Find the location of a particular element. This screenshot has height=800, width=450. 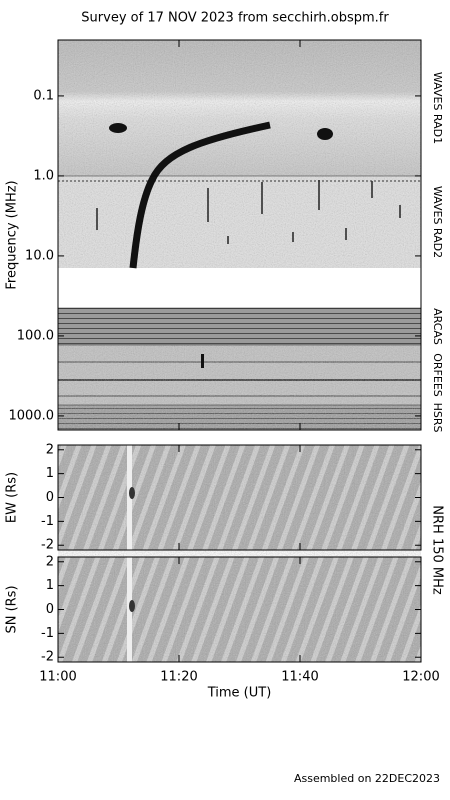

y-tick-label: 0.1 is located at coordinates (43, 95).